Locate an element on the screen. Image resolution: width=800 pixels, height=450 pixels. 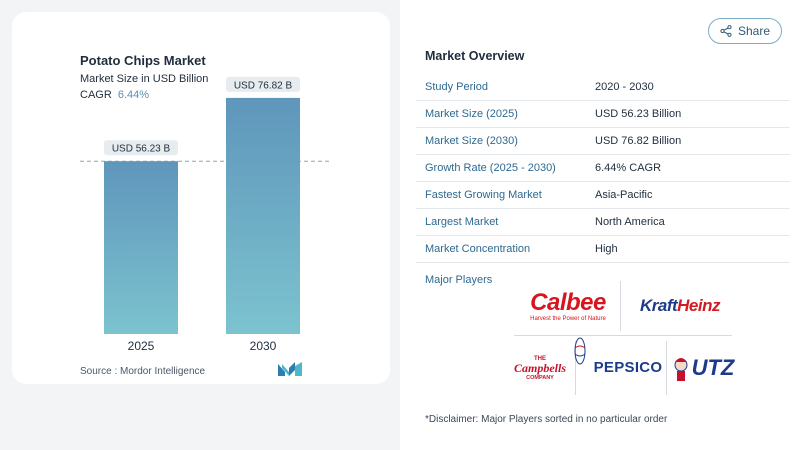
row-label: Market Size (2025) is located at coordinates (471, 114).